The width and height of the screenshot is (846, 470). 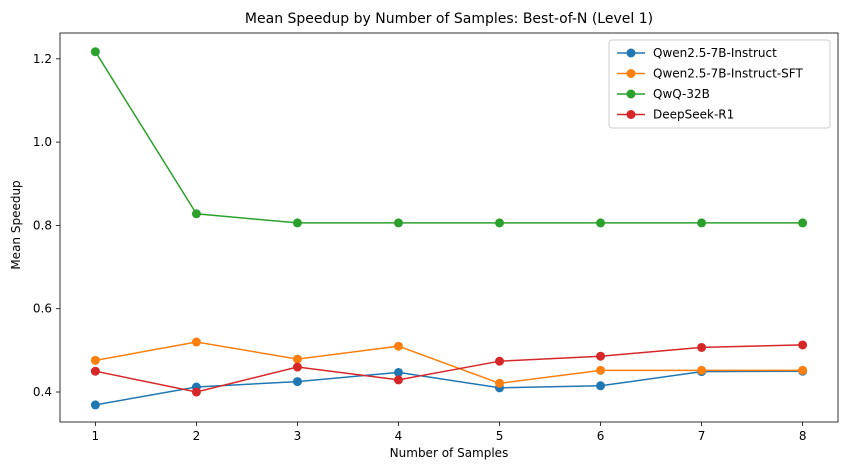 What do you see at coordinates (42, 59) in the screenshot?
I see `y-tick-label: 1.2` at bounding box center [42, 59].